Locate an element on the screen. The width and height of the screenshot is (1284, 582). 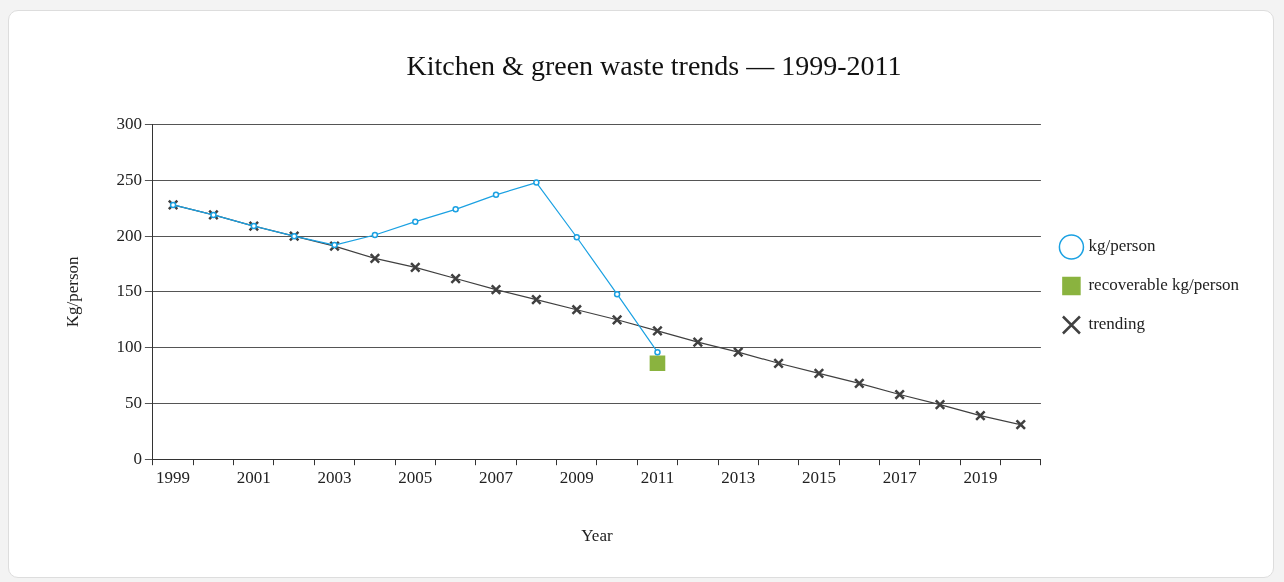
y-axis-title: Kg/person is located at coordinates (72, 291).